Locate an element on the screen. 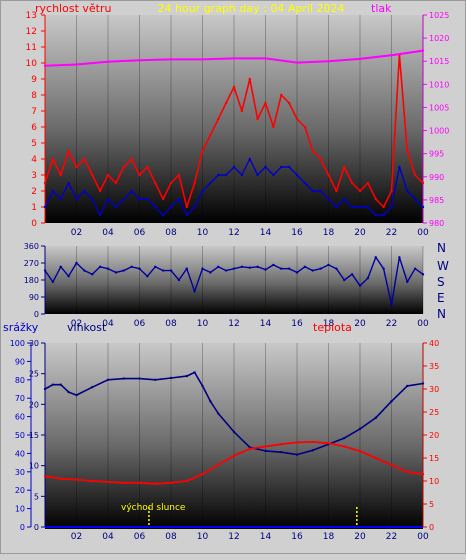 This screenshot has width=466, height=560. direction-y-tick-label: 90 is located at coordinates (34, 297).